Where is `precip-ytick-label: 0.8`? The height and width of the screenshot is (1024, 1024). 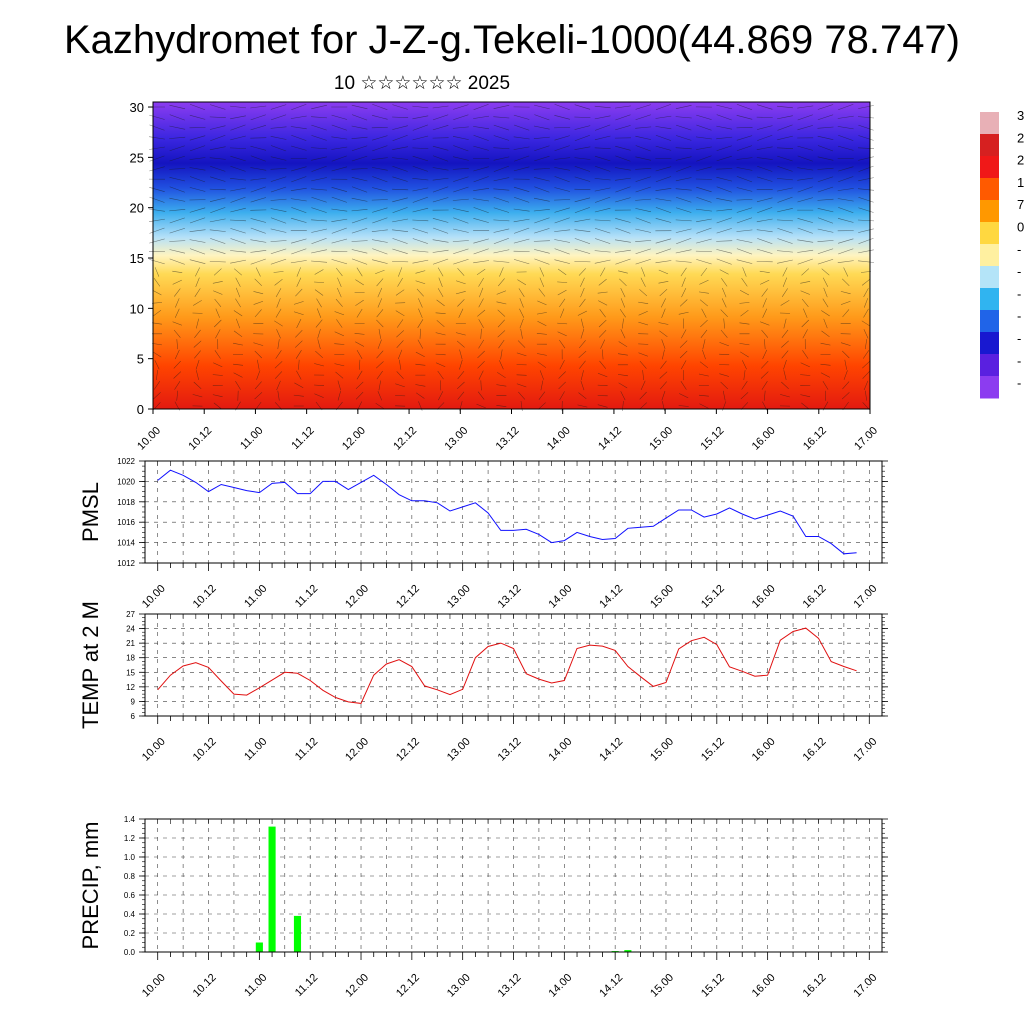 precip-ytick-label: 0.8 is located at coordinates (130, 876).